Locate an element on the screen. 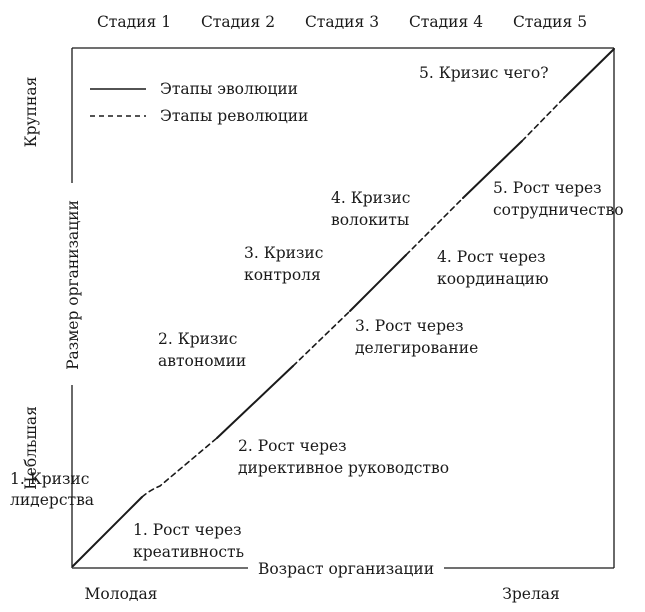 The width and height of the screenshot is (645, 612). growth-5-line1: 5. Рост через is located at coordinates (547, 188).